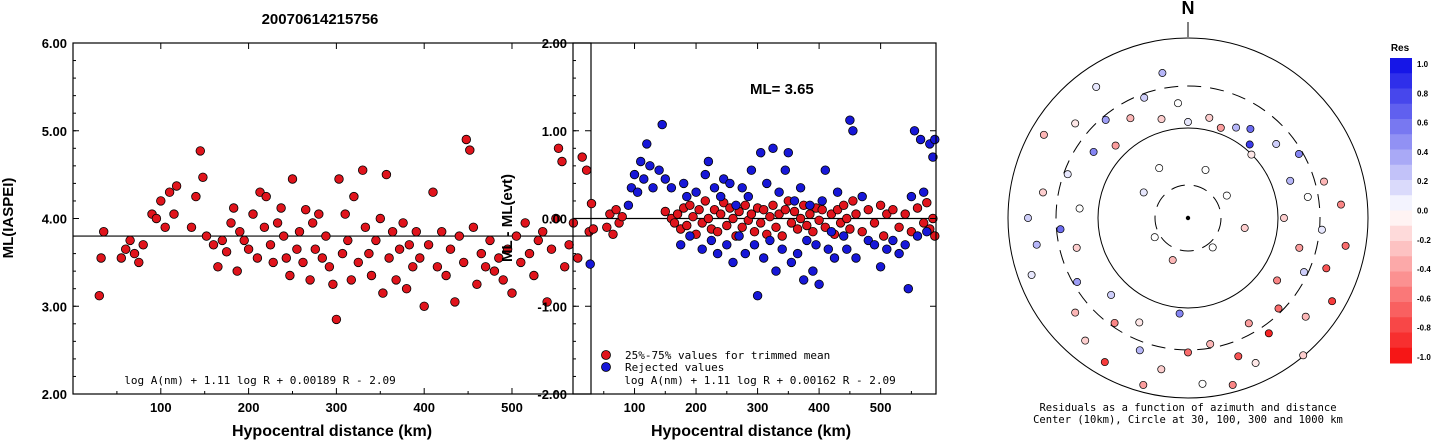 This screenshot has width=1437, height=441. What do you see at coordinates (337, 407) in the screenshot?
I see `ml-x-tick-label: 300` at bounding box center [337, 407].